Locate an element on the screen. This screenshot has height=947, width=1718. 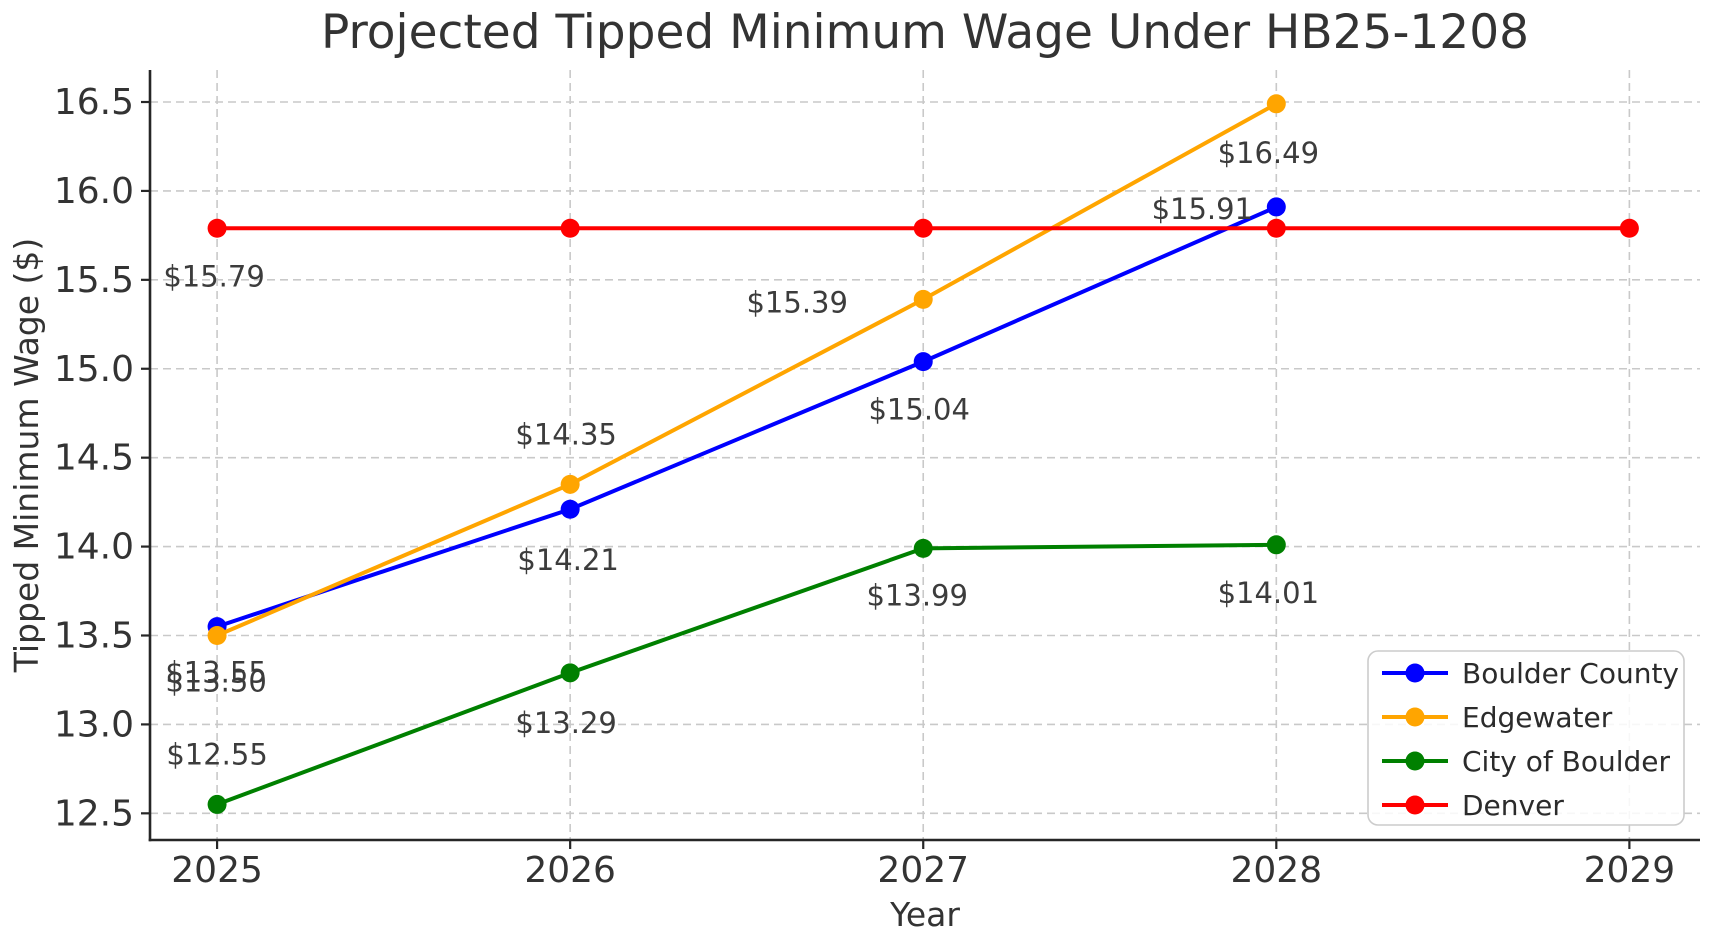
point-city-of-boulder-2027 is located at coordinates (923, 548).